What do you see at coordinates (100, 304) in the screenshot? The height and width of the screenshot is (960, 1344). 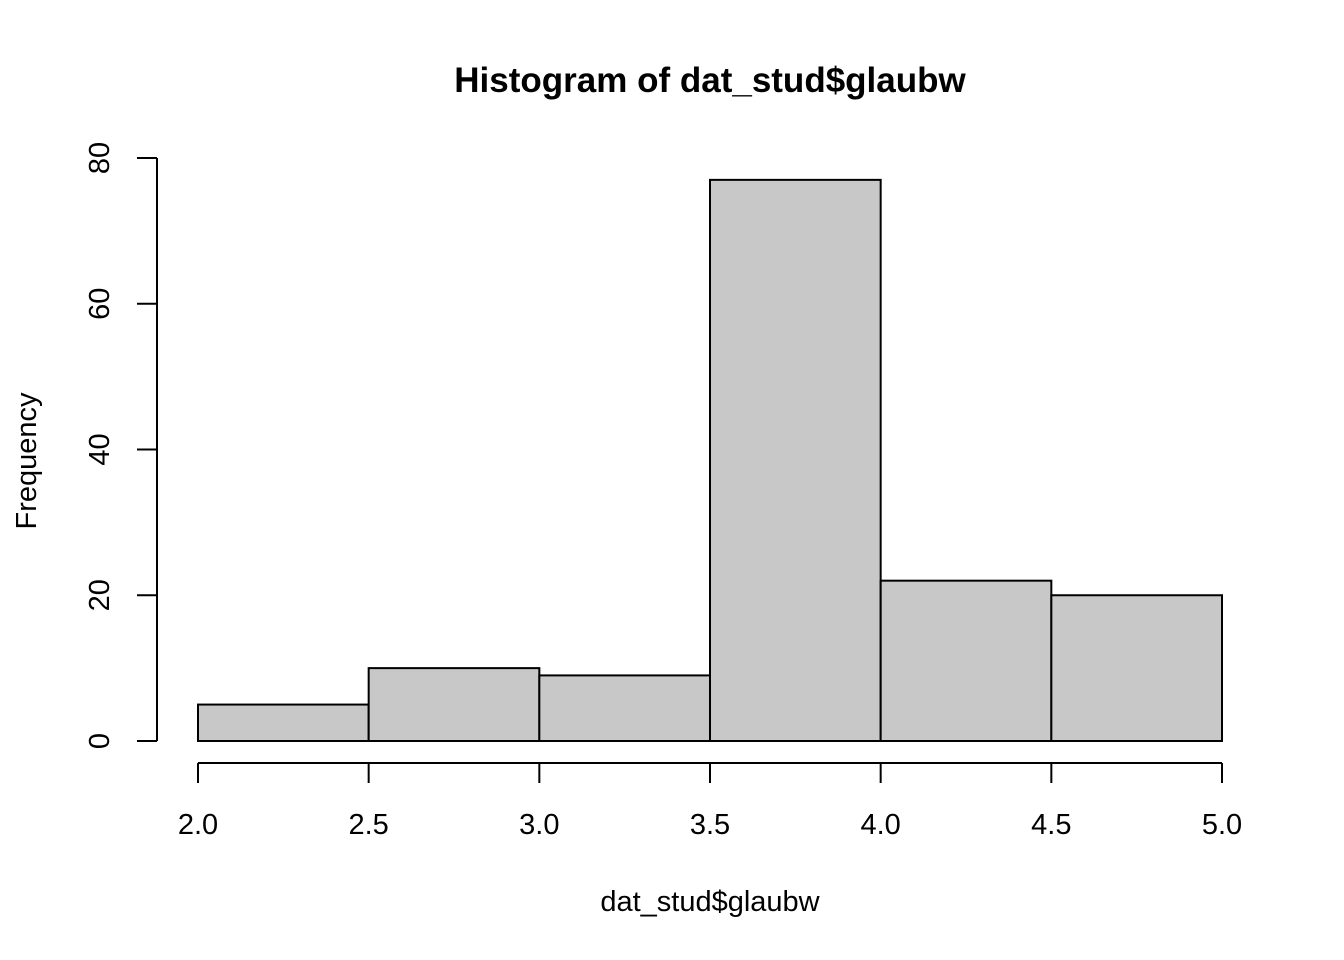 I see `y-tick-label: 60` at bounding box center [100, 304].